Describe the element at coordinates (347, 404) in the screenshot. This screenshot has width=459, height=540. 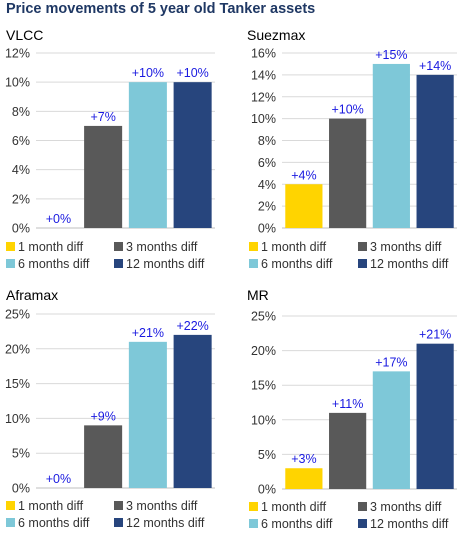
I see `data-label: +11%` at that location.